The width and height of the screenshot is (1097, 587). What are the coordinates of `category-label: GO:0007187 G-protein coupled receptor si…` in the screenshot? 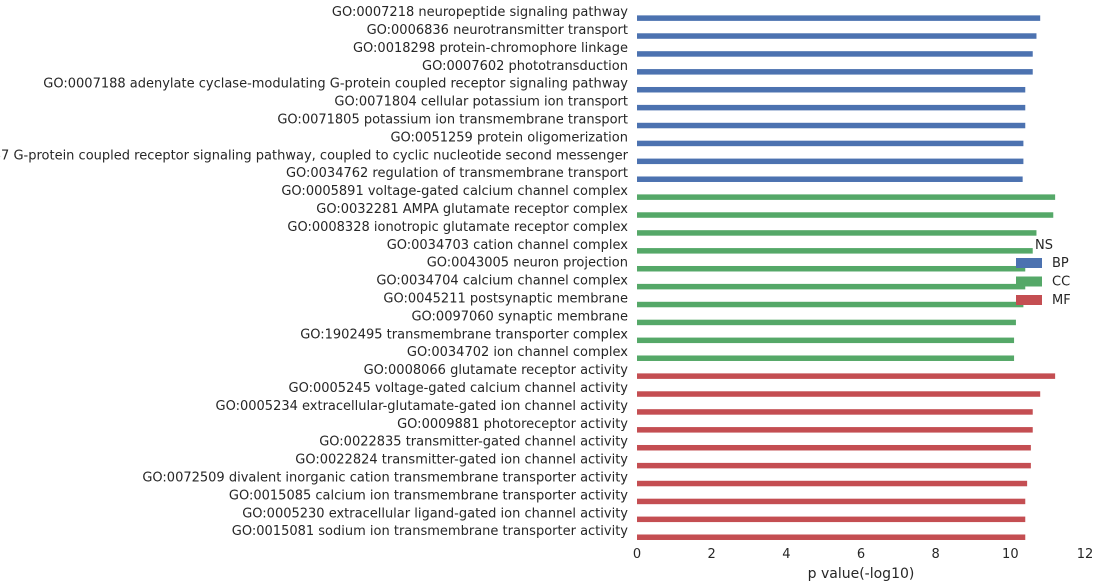 It's located at (314, 155).